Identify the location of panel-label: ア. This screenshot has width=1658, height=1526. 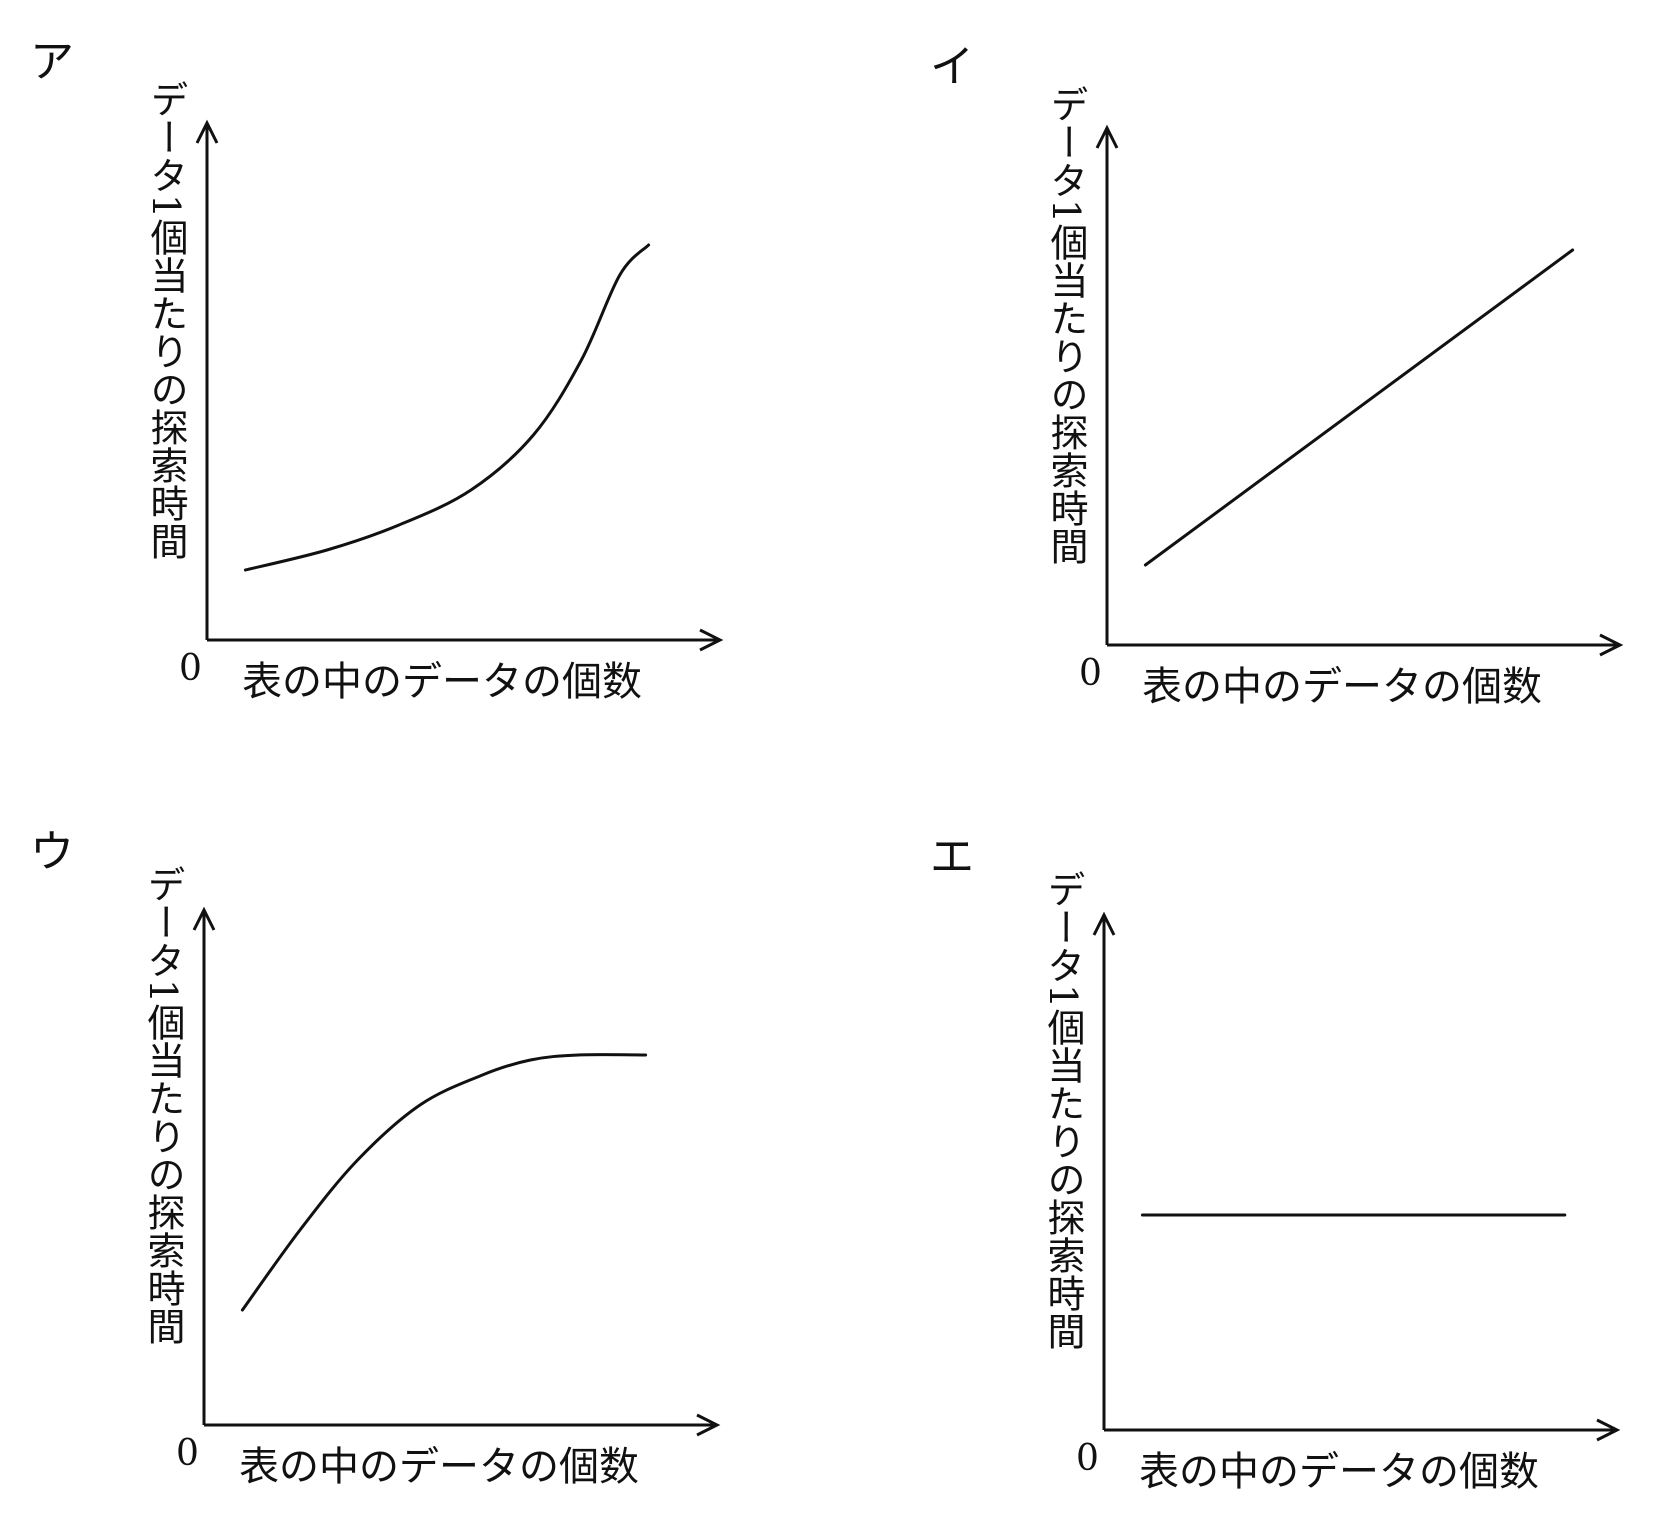
(52, 62).